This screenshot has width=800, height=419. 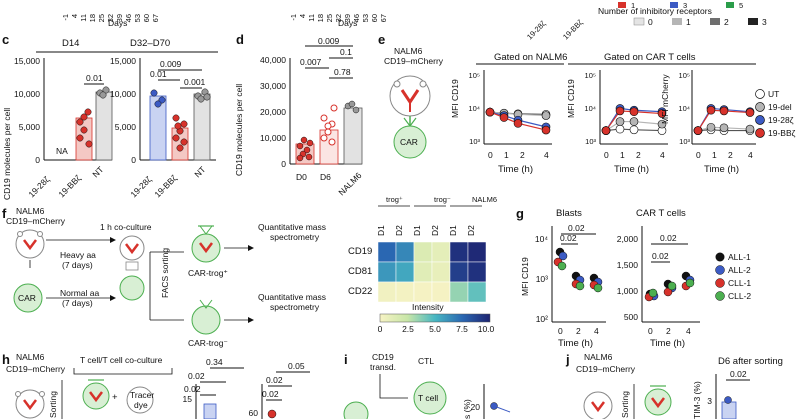 I want to click on p-value-c2a: 0.009, so click(x=171, y=64).